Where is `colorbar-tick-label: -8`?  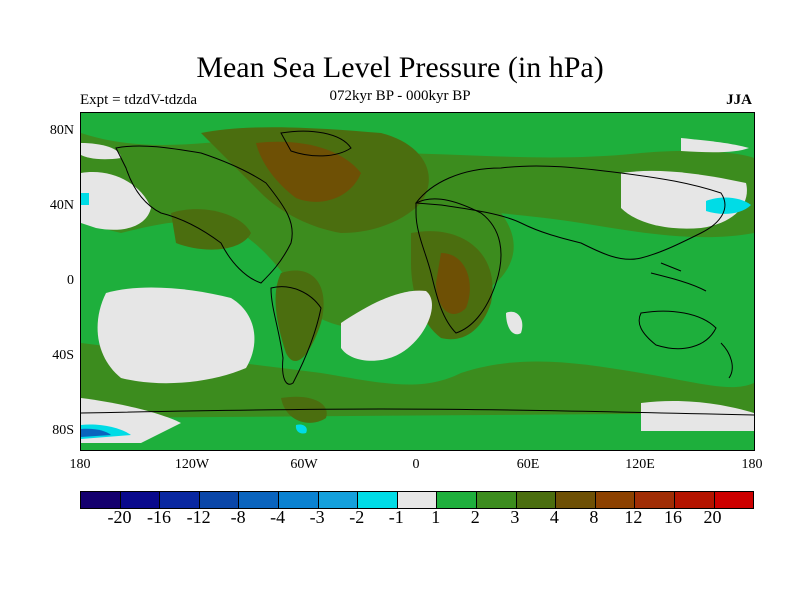 colorbar-tick-label: -8 is located at coordinates (238, 517).